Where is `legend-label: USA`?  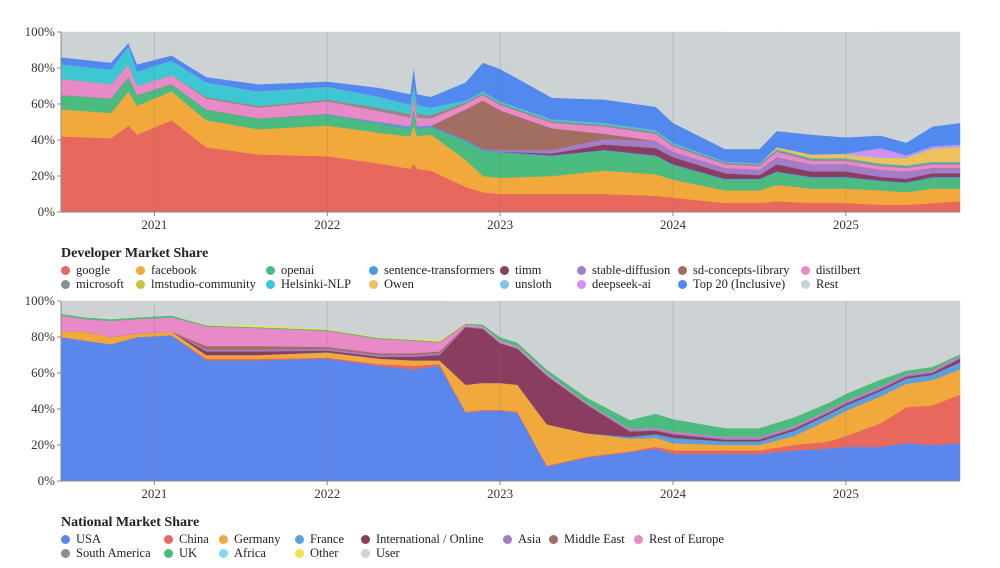 legend-label: USA is located at coordinates (89, 539).